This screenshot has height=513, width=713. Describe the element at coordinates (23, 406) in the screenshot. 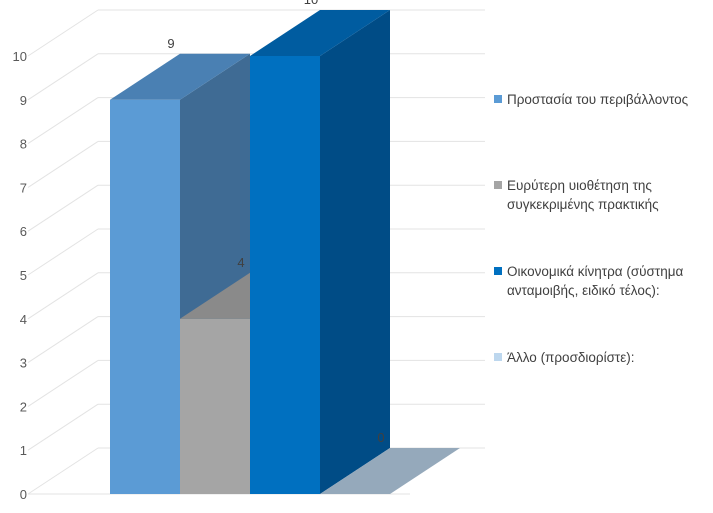

I see `y-tick-label: 2` at that location.